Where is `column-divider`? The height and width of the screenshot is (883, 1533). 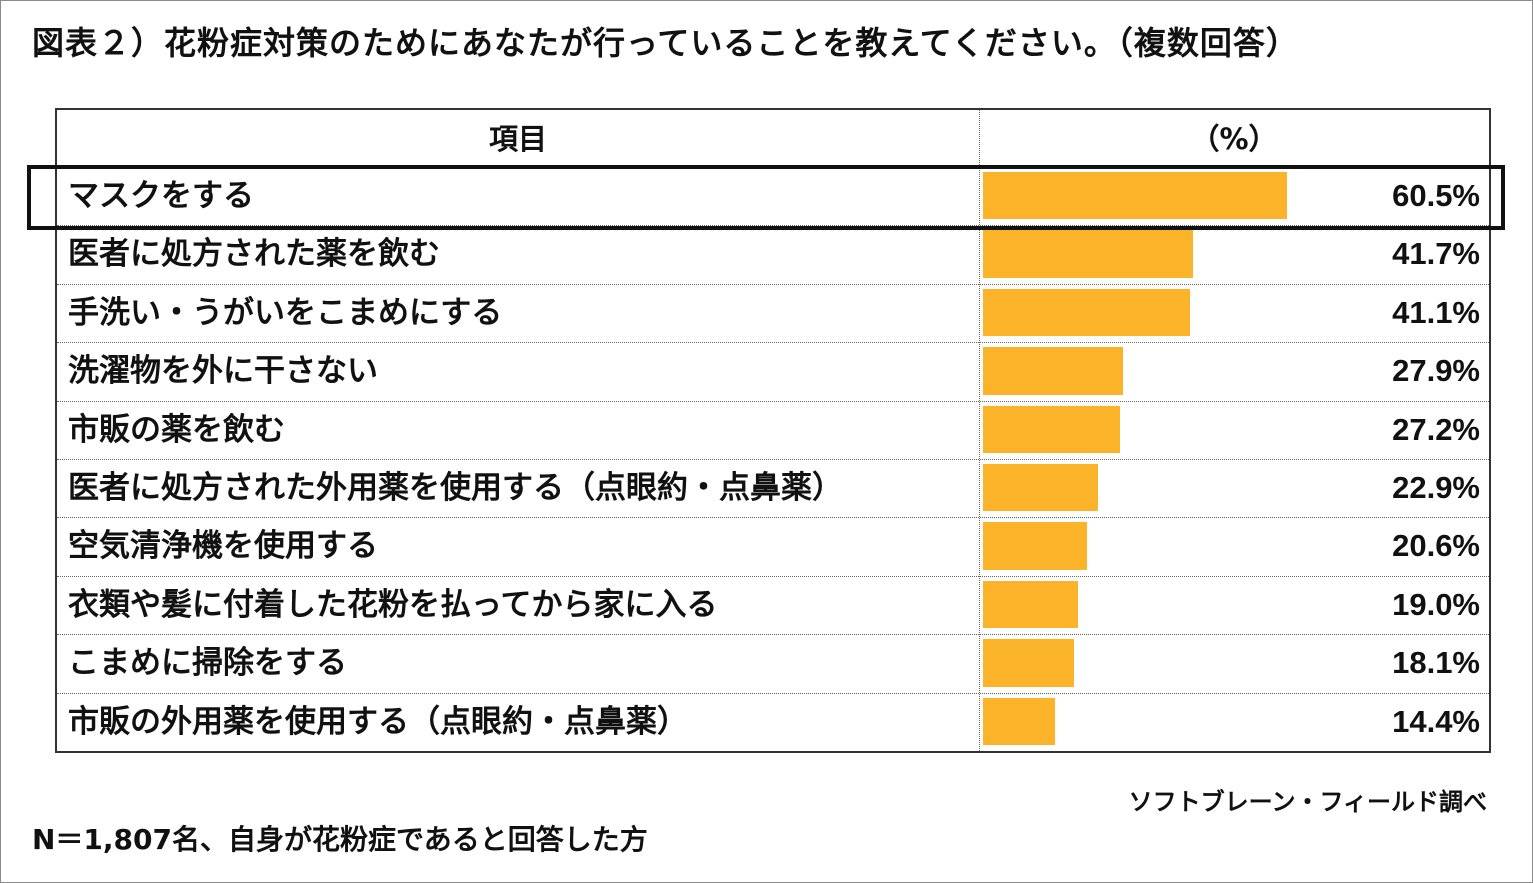
column-divider is located at coordinates (979, 430).